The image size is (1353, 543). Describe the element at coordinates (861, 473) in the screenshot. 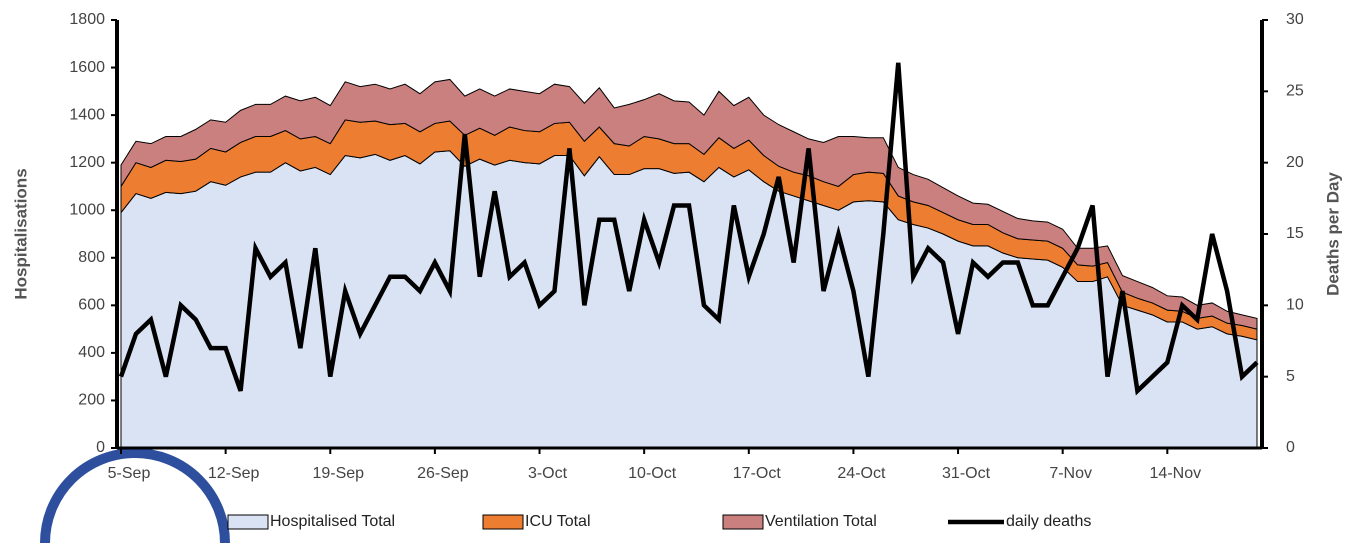

I see `x-tick-label: 24-Oct` at that location.